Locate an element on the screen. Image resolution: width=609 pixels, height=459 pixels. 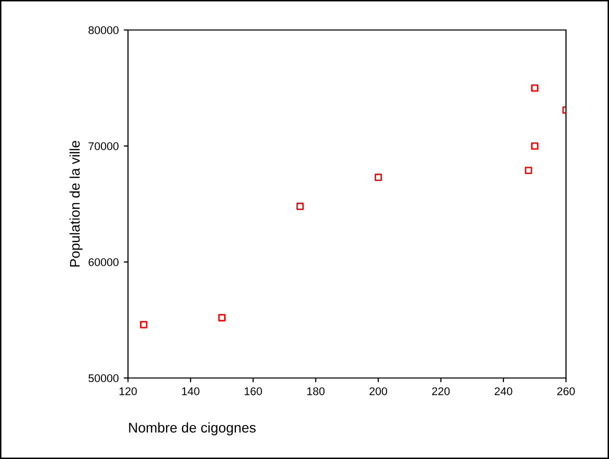
x-axis-title: Nombre de cigognes is located at coordinates (192, 429).